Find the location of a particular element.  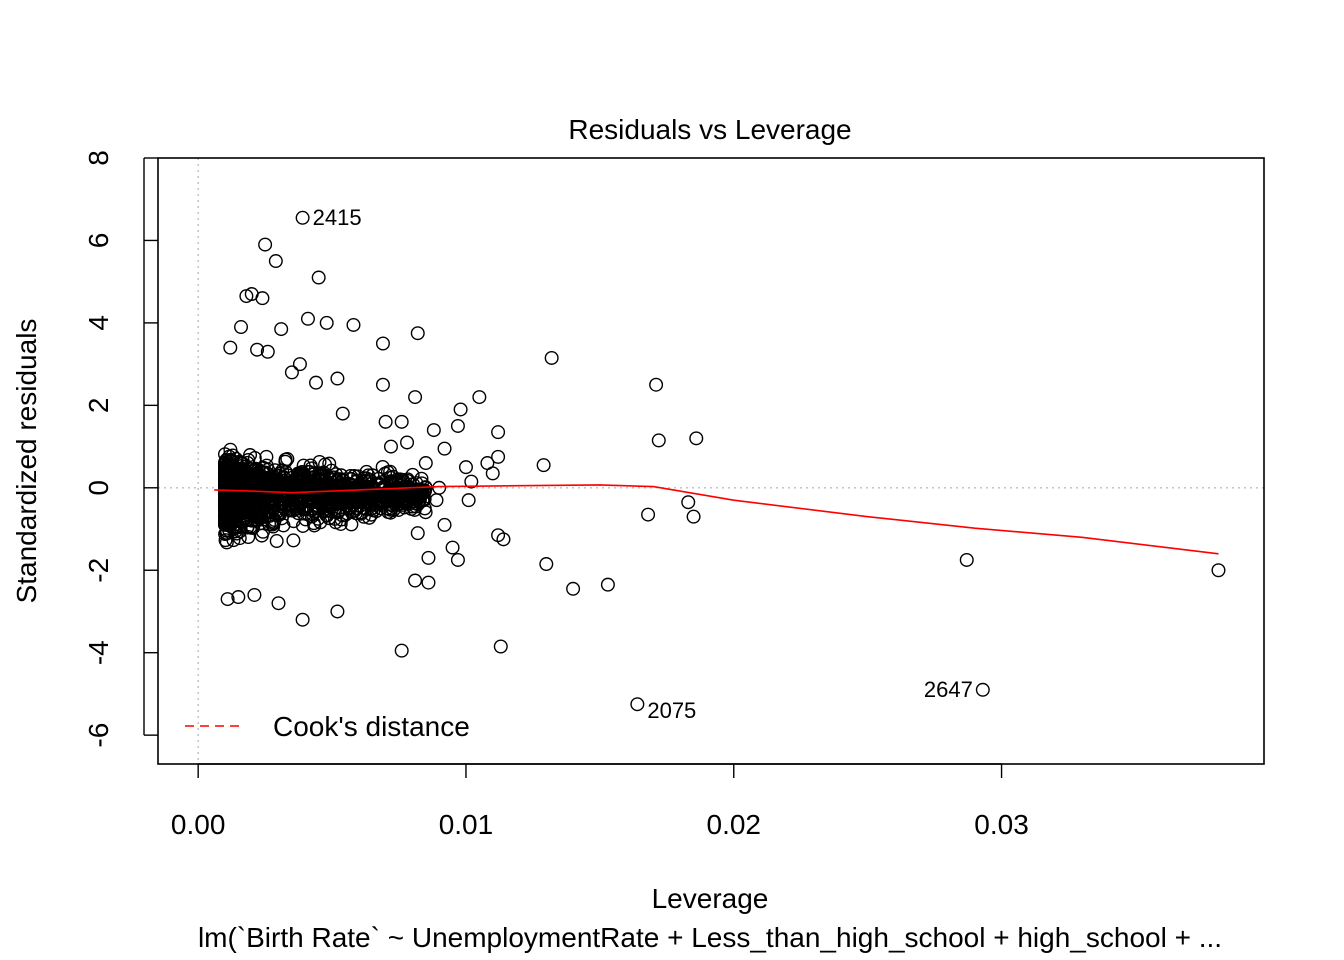

smooth-line is located at coordinates (716, 519).